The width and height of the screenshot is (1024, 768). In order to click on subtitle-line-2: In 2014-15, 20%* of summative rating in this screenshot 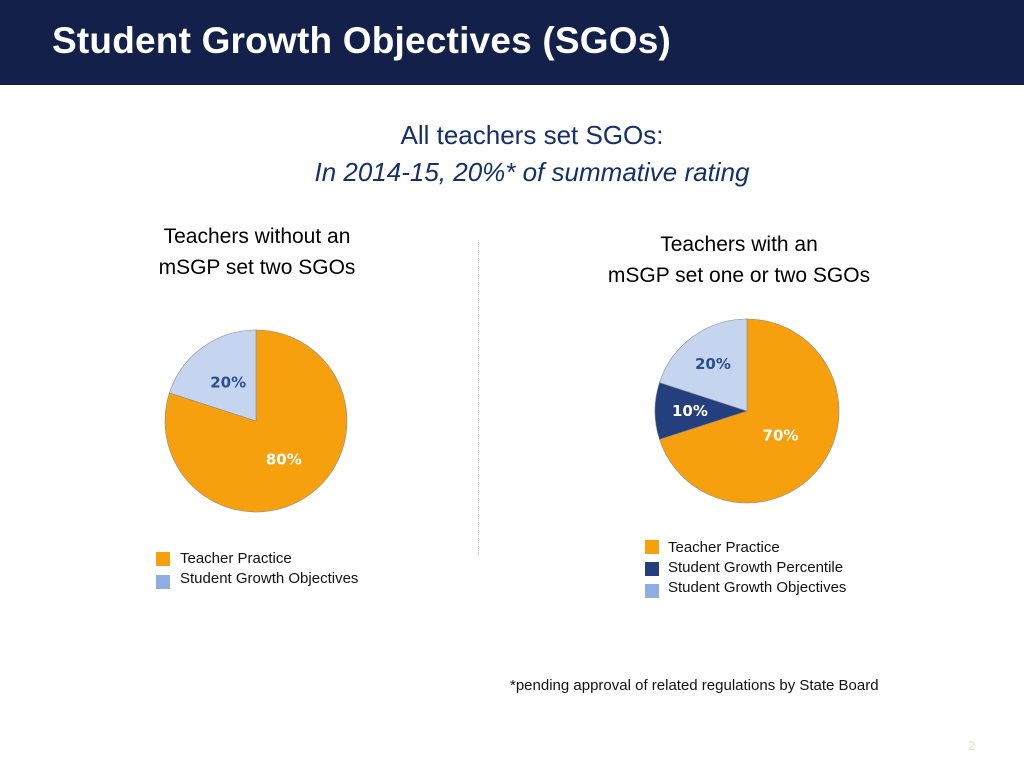, I will do `click(532, 172)`.